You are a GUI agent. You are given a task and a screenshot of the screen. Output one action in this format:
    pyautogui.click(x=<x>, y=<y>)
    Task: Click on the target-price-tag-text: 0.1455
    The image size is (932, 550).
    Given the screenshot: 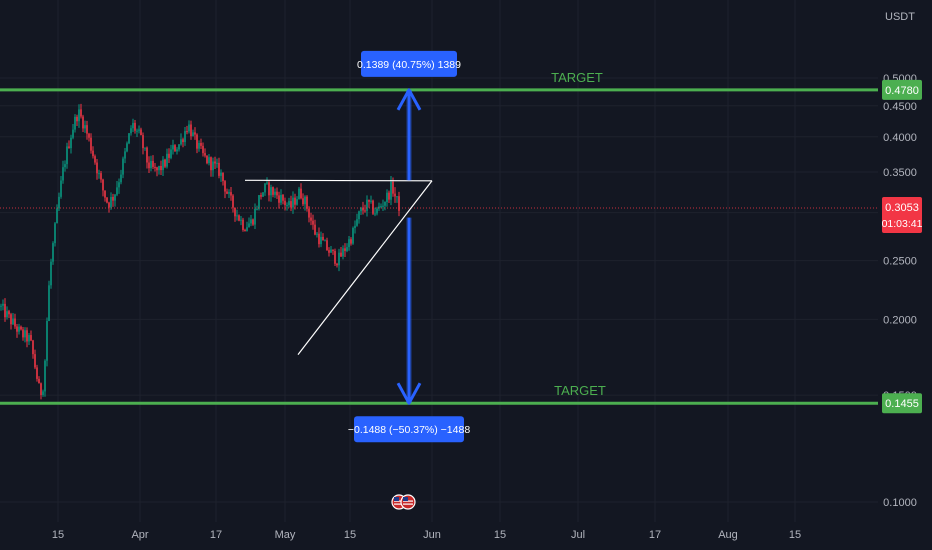 What is the action you would take?
    pyautogui.click(x=902, y=404)
    